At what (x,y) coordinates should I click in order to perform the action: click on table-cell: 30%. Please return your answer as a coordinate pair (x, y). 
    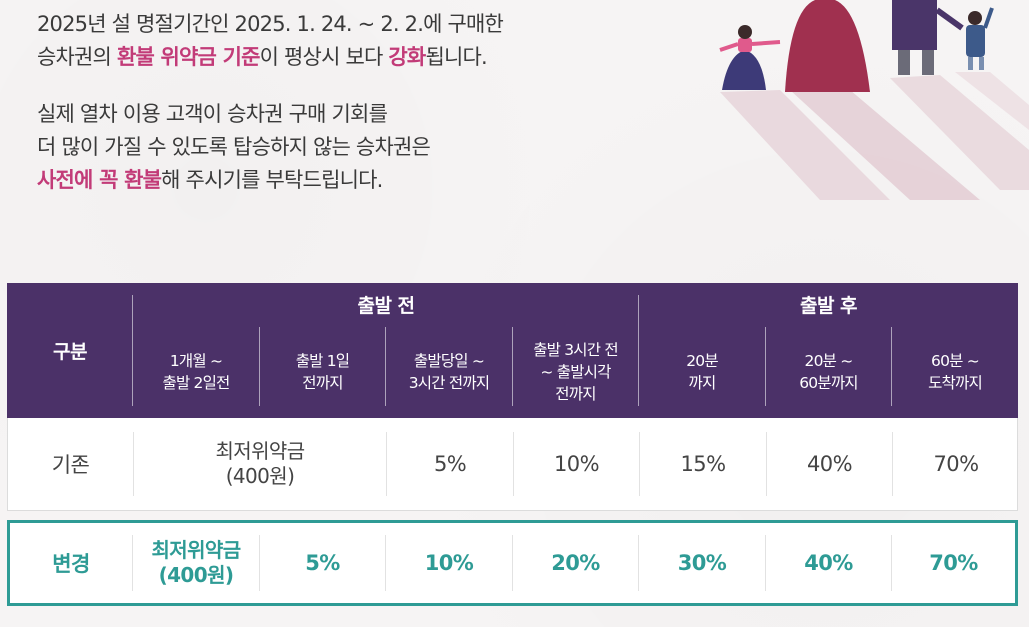
    Looking at the image, I should click on (702, 563).